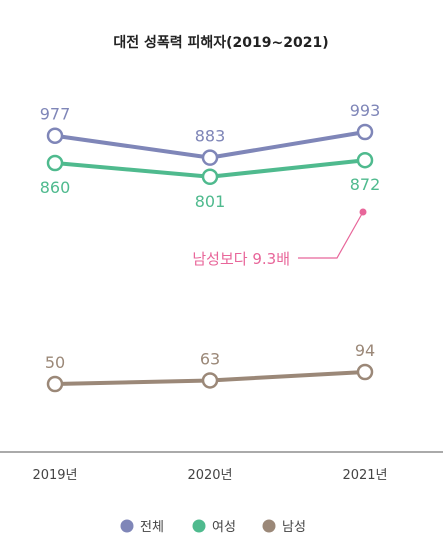  What do you see at coordinates (55, 187) in the screenshot?
I see `data-label-female-0: 860` at bounding box center [55, 187].